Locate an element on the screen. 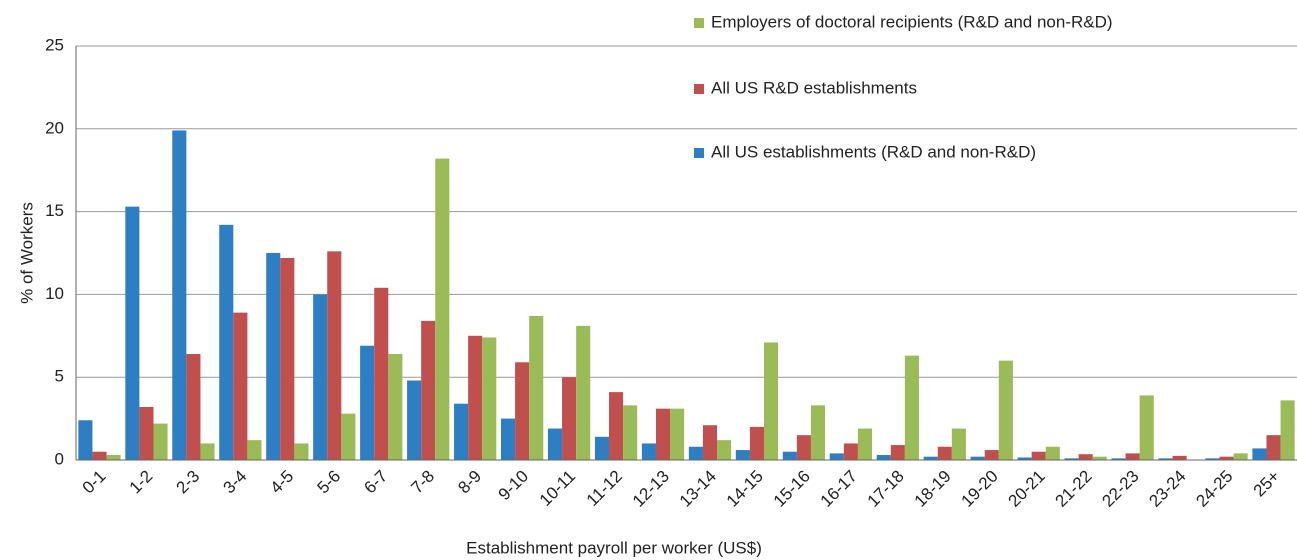 This screenshot has height=560, width=1297. x-tick-label: 20-21 is located at coordinates (1027, 489).